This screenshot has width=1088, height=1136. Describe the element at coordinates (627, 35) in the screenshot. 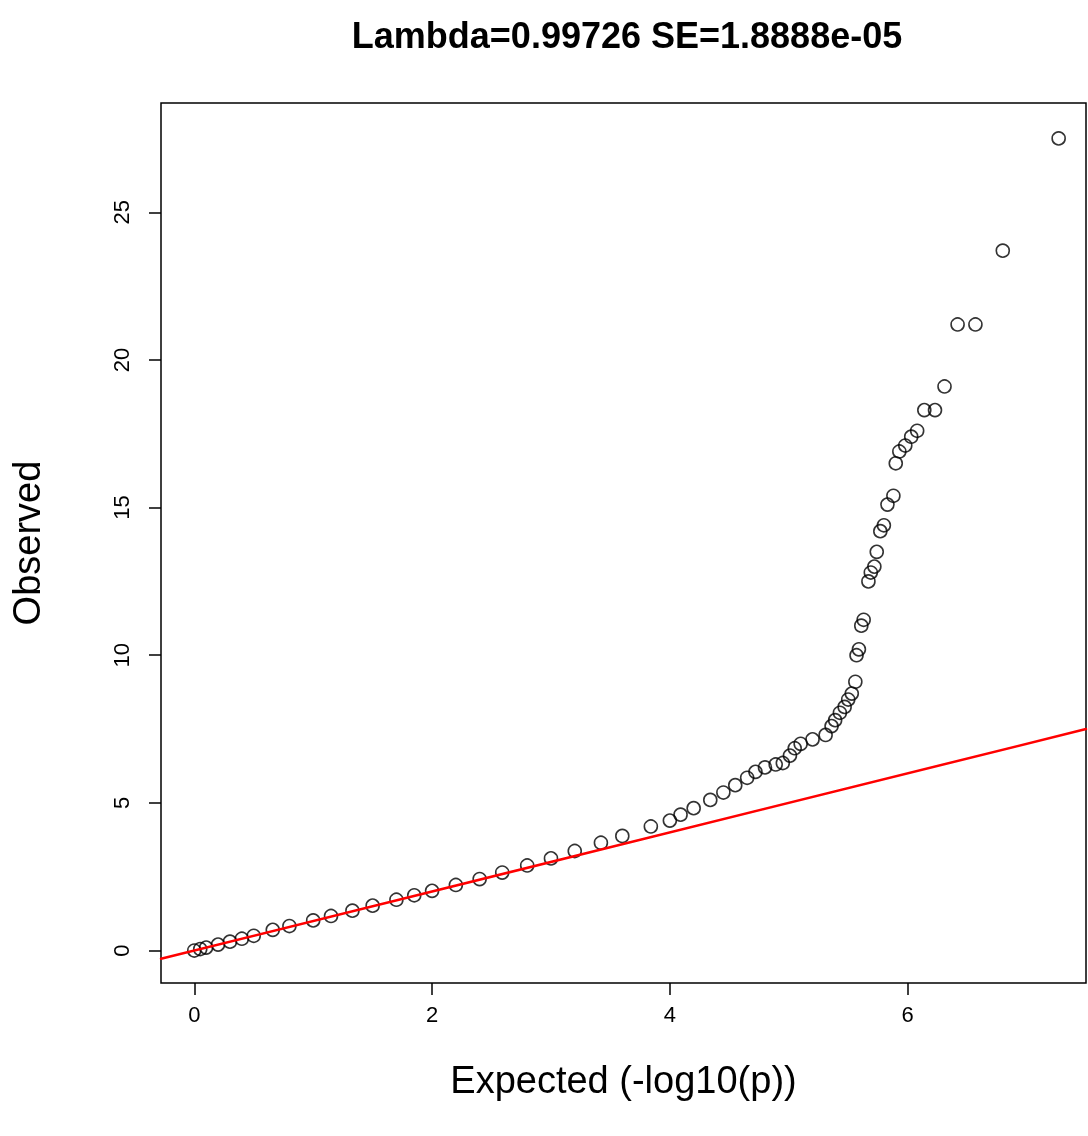

I see `chart-title: Lambda=0.99726 SE=1.8888e-05` at that location.